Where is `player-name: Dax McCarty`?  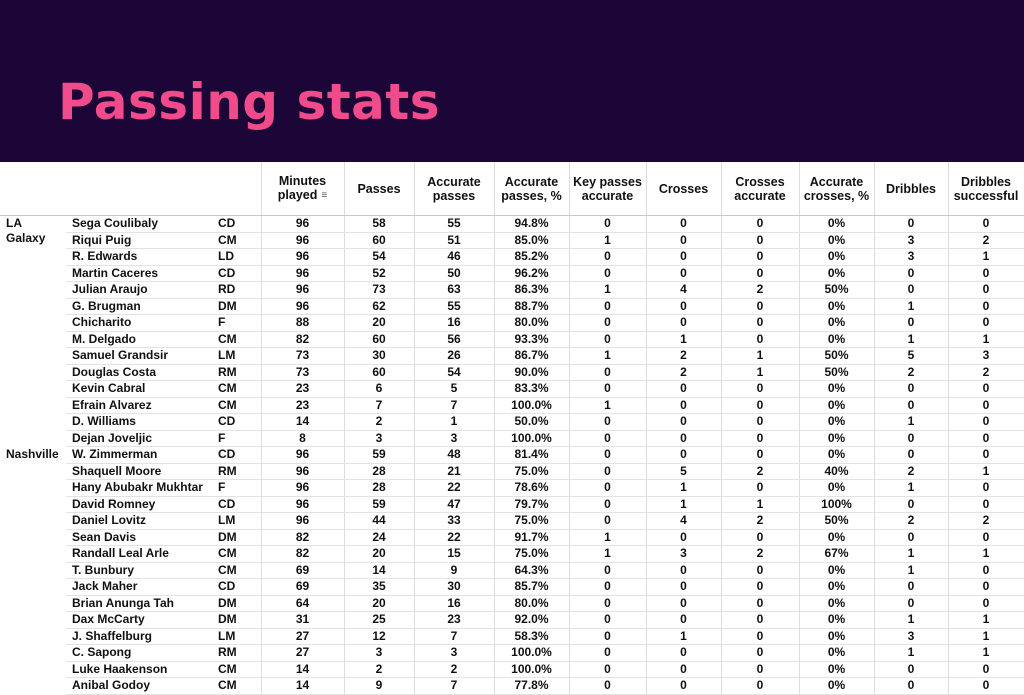
player-name: Dax McCarty is located at coordinates (142, 620).